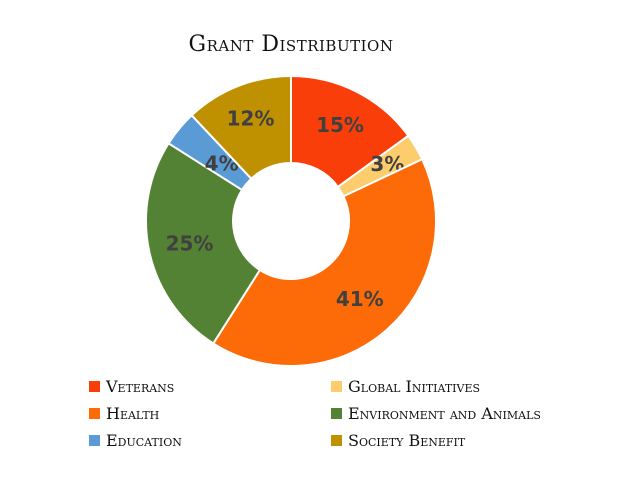 The height and width of the screenshot is (477, 638). I want to click on data-label-society-benefit: 12%, so click(251, 119).